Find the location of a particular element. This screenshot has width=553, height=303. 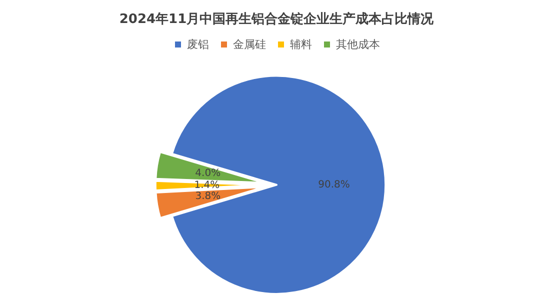

data-label: 4.0% is located at coordinates (208, 174).